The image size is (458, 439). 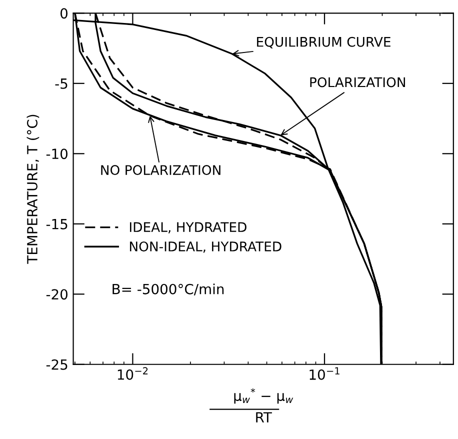 What do you see at coordinates (325, 373) in the screenshot?
I see `x-tick-label: 10$^{−1}$` at bounding box center [325, 373].